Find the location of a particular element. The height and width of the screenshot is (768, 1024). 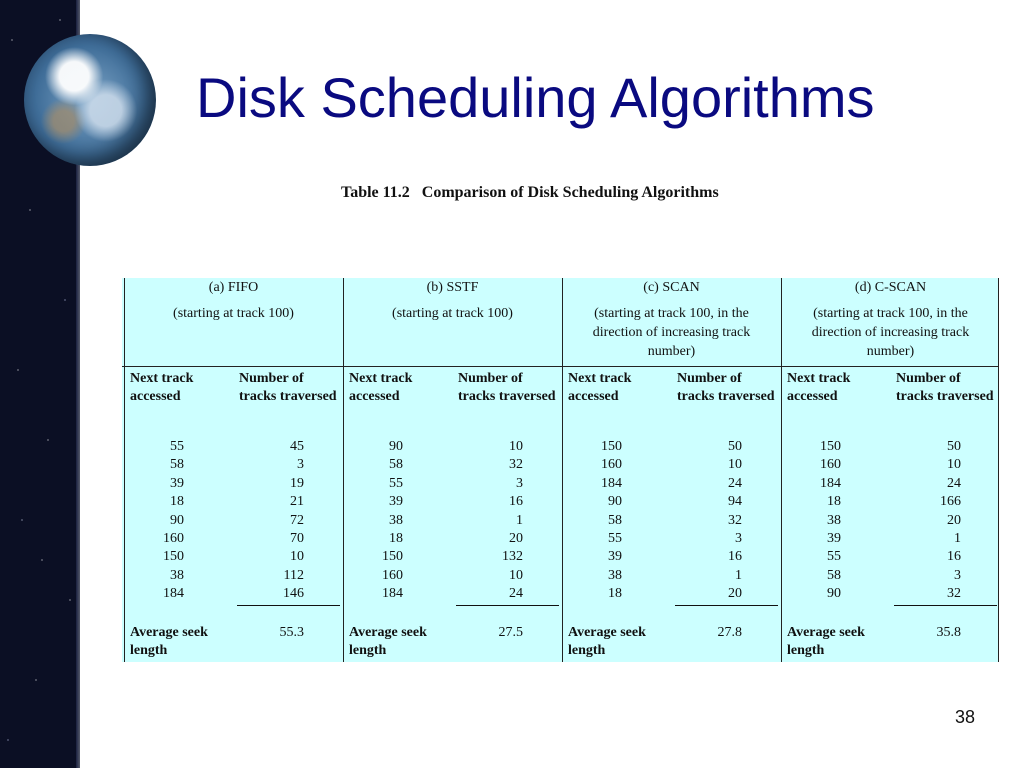

algorithm-title: (c) SCAN is located at coordinates (671, 287).